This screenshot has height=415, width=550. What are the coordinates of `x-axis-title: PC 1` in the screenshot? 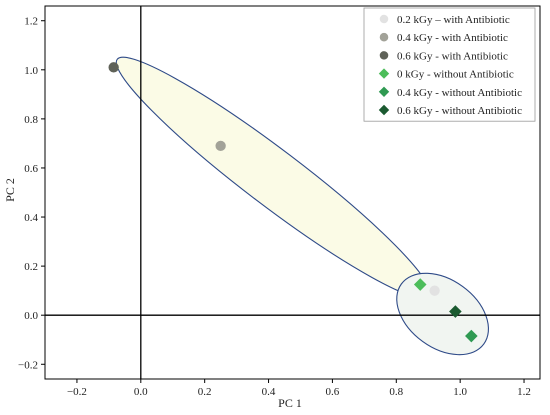 It's located at (290, 403).